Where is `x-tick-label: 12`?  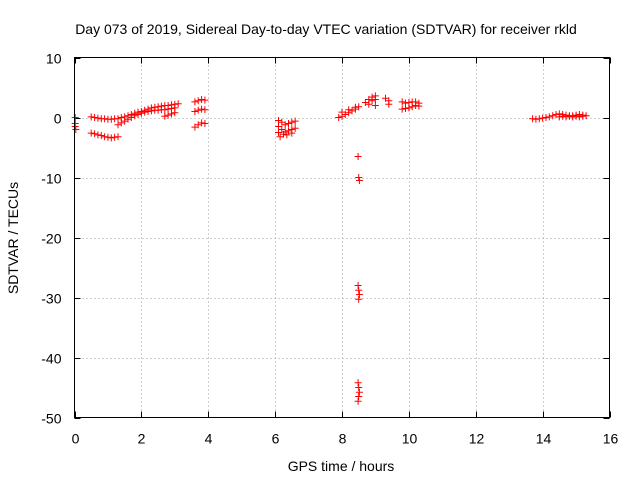 x-tick-label: 12 is located at coordinates (477, 439).